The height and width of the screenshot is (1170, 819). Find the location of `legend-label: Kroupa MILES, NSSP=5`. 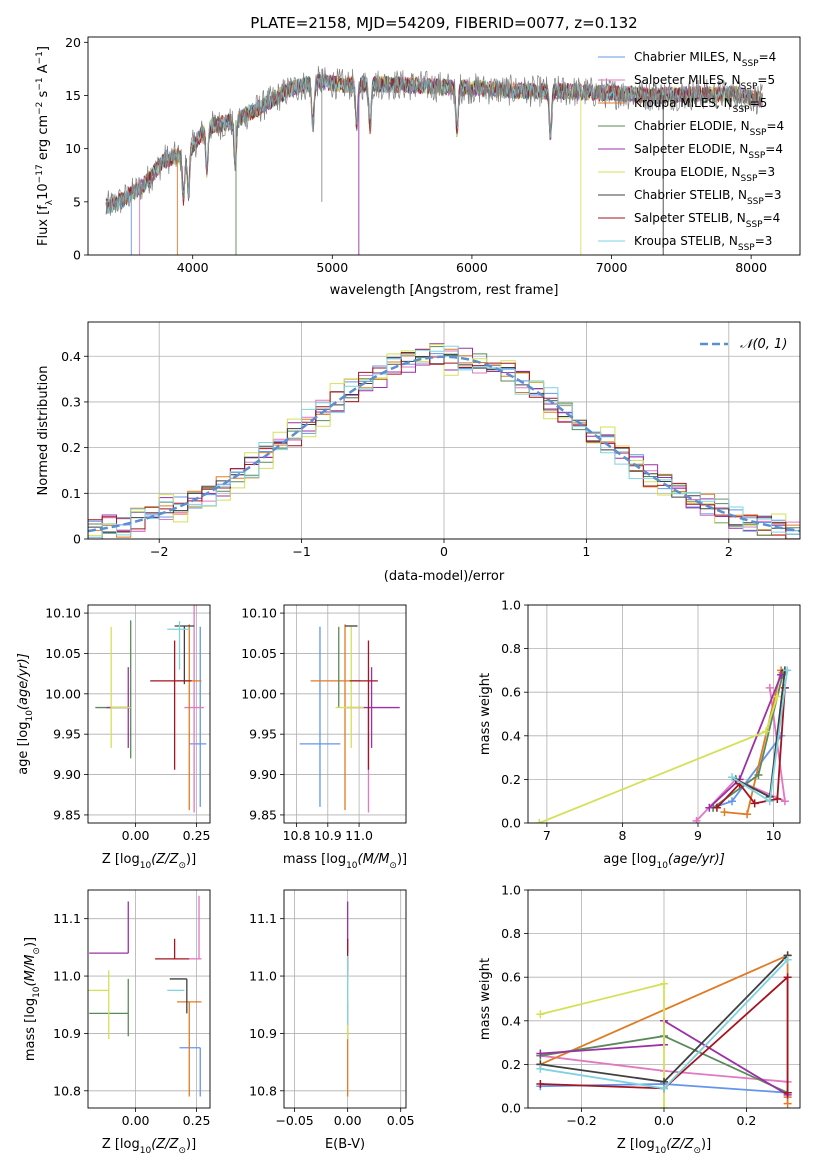

legend-label: Kroupa MILES, NSSP=5 is located at coordinates (700, 105).